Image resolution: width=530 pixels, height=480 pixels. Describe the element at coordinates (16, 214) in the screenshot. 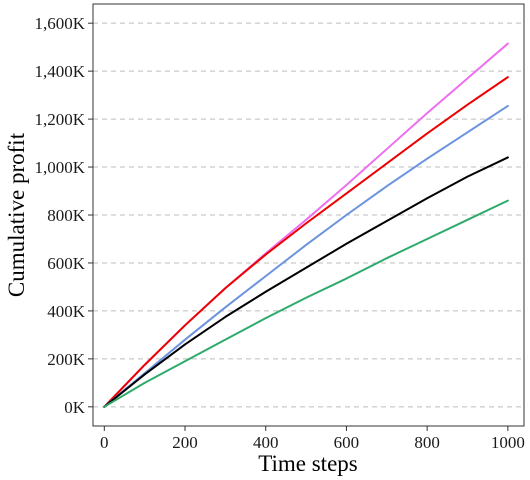

I see `y-axis-title: Cumulative profit` at that location.